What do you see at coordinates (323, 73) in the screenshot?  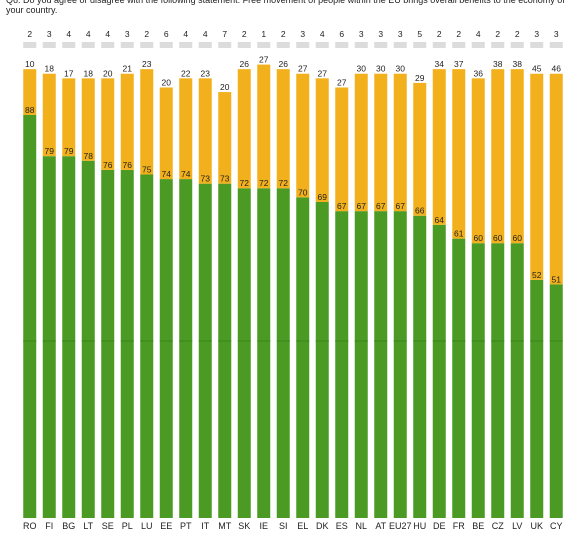 I see `label-disagree-dk: 27` at bounding box center [323, 73].